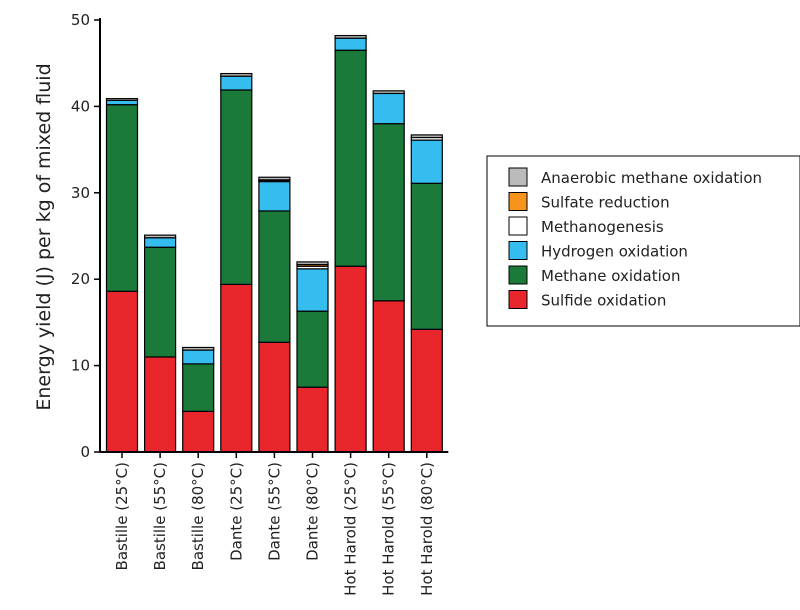 This screenshot has width=800, height=610. I want to click on bar-anaerobic-methane-oxidation-dante-80-c, so click(312, 263).